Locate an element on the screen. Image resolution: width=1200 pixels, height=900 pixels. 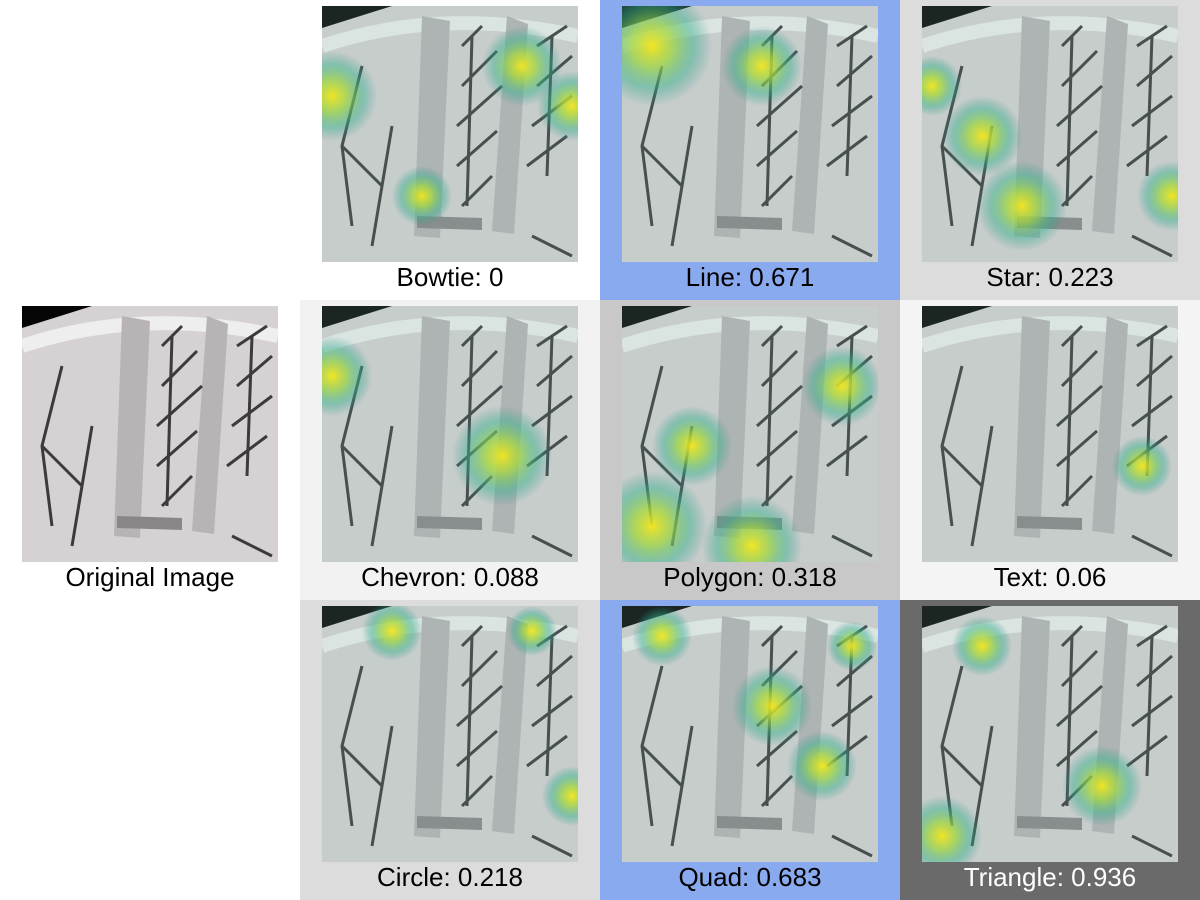
cell: Chevron: 0.088 is located at coordinates (450, 450).